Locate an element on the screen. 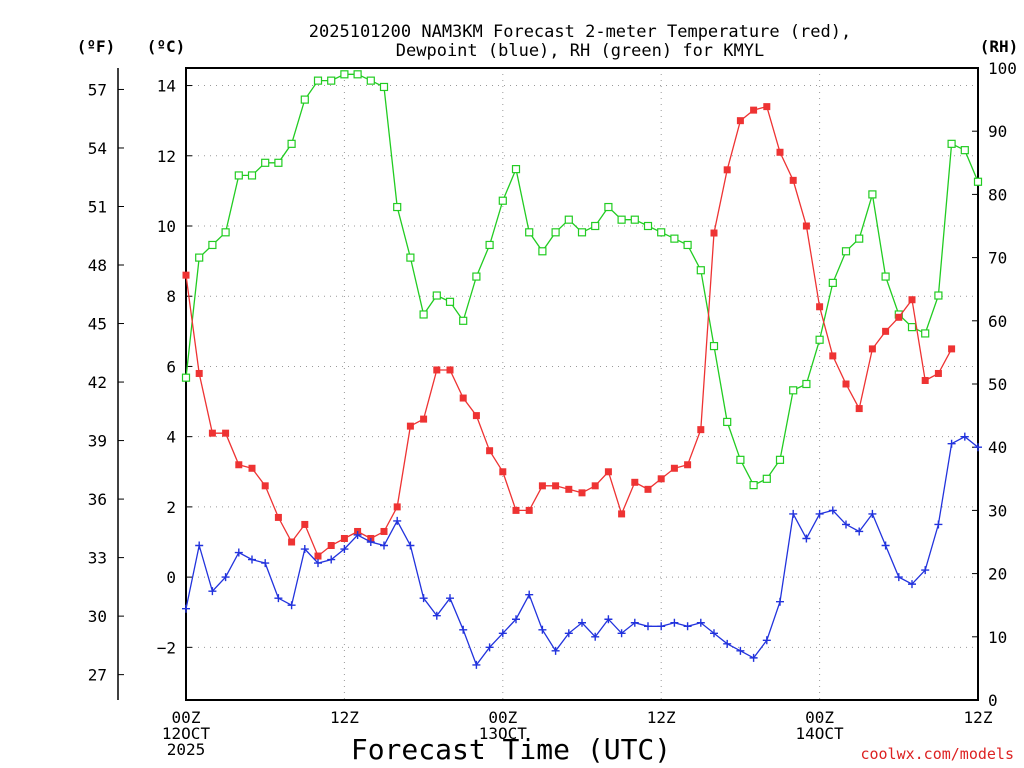 This screenshot has width=1024, height=768. rh-tick-label: 30 is located at coordinates (997, 510).